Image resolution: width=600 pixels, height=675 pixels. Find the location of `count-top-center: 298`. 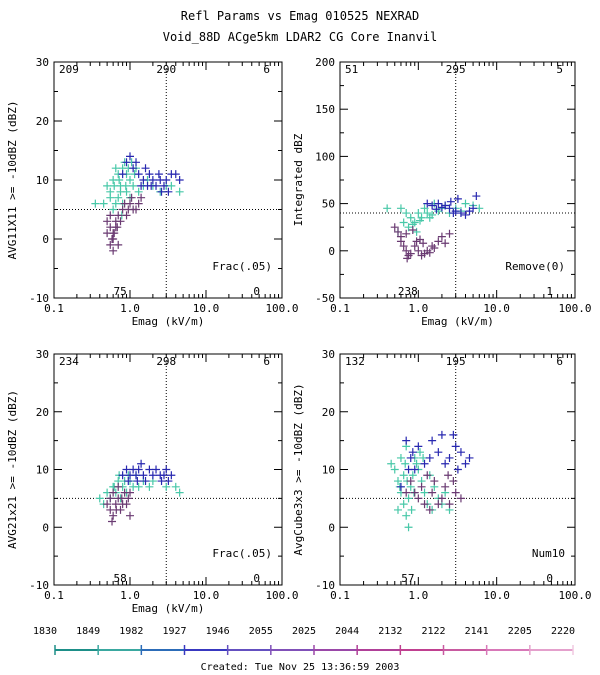

count-top-center: 298 is located at coordinates (166, 361).